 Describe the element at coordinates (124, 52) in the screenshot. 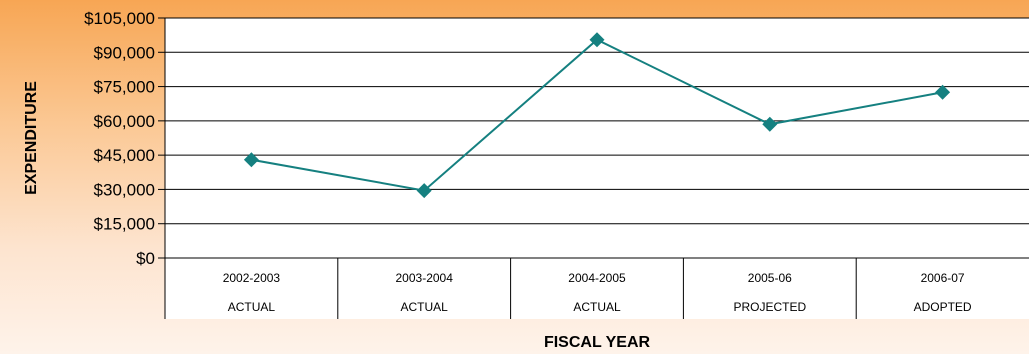

I see `y-tick-label: $90,000` at that location.